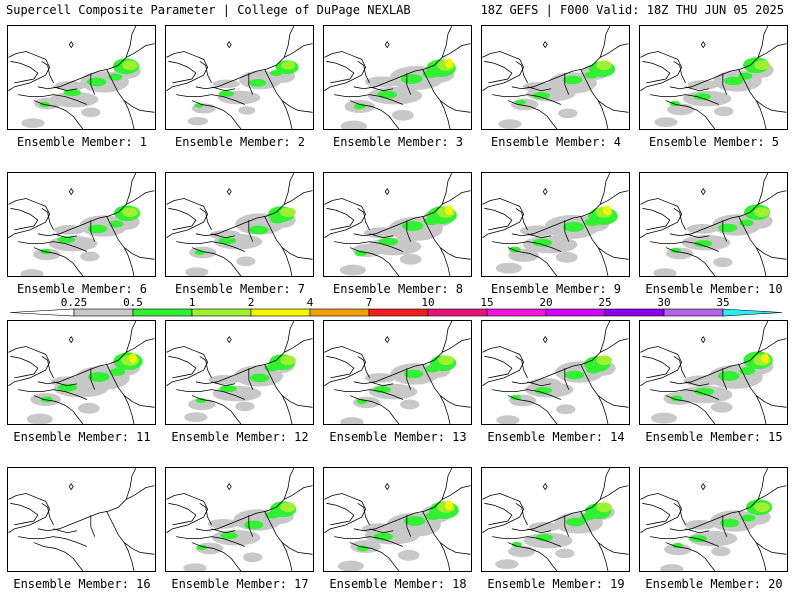  I want to click on colorbar-tick-label: 35, so click(722, 302).